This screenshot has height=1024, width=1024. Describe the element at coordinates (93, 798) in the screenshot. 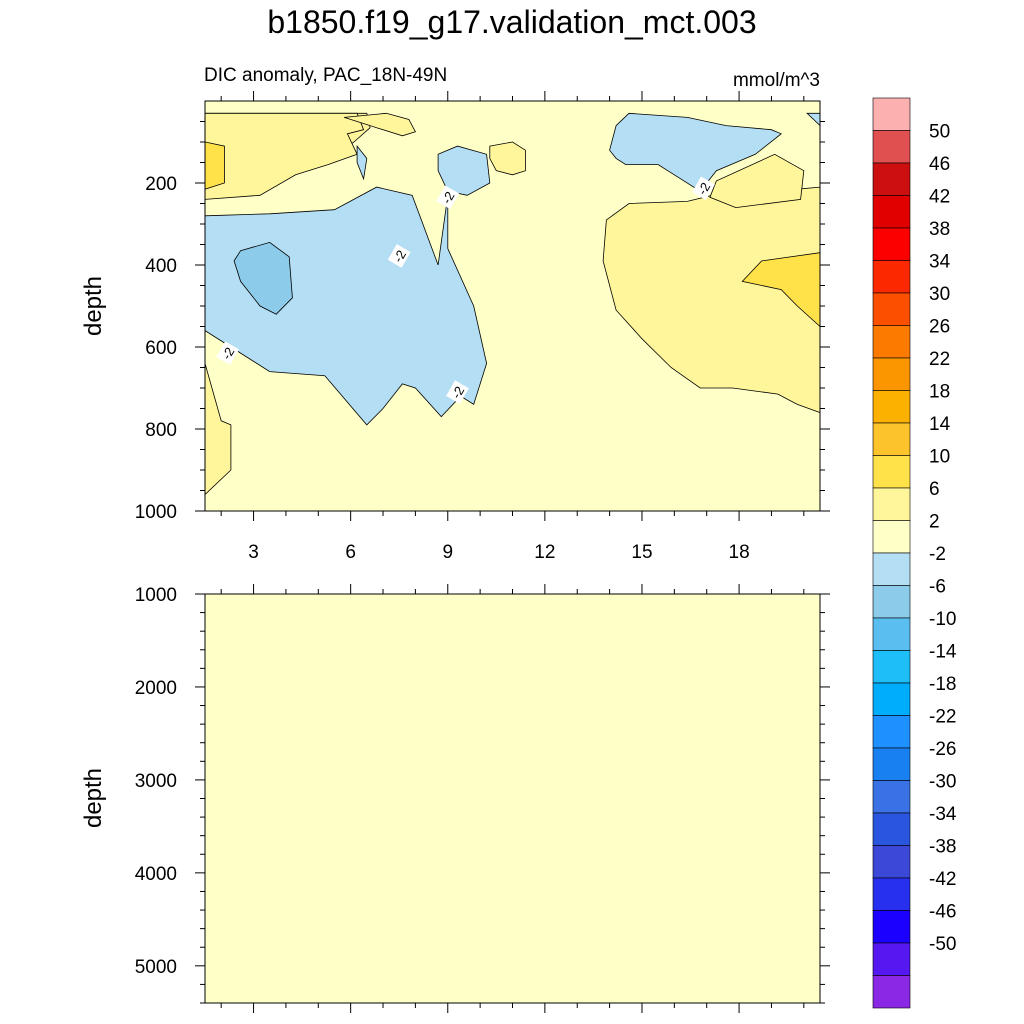

I see `bottom-y-axis-label: depth` at that location.